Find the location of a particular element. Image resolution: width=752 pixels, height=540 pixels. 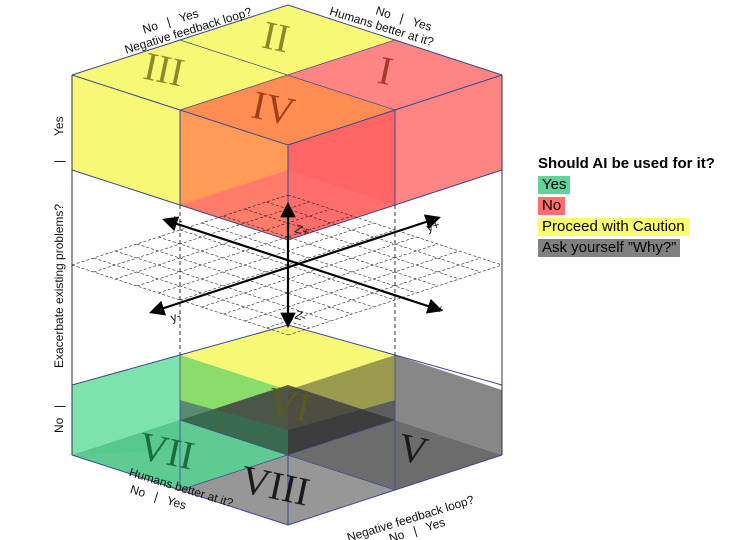

vertical-no: No is located at coordinates (59, 425).